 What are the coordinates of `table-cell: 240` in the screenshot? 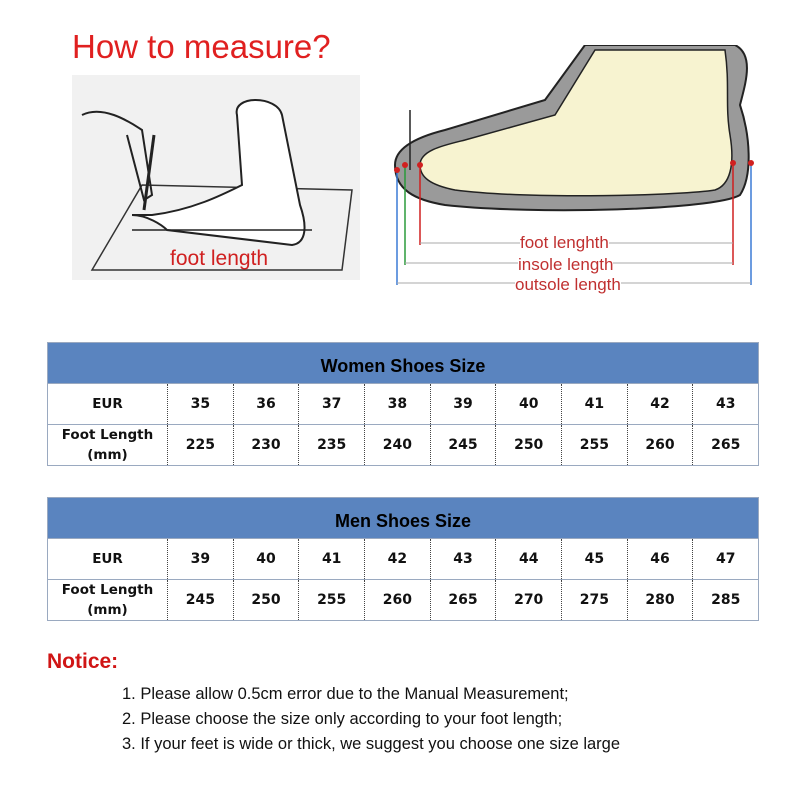 It's located at (397, 445).